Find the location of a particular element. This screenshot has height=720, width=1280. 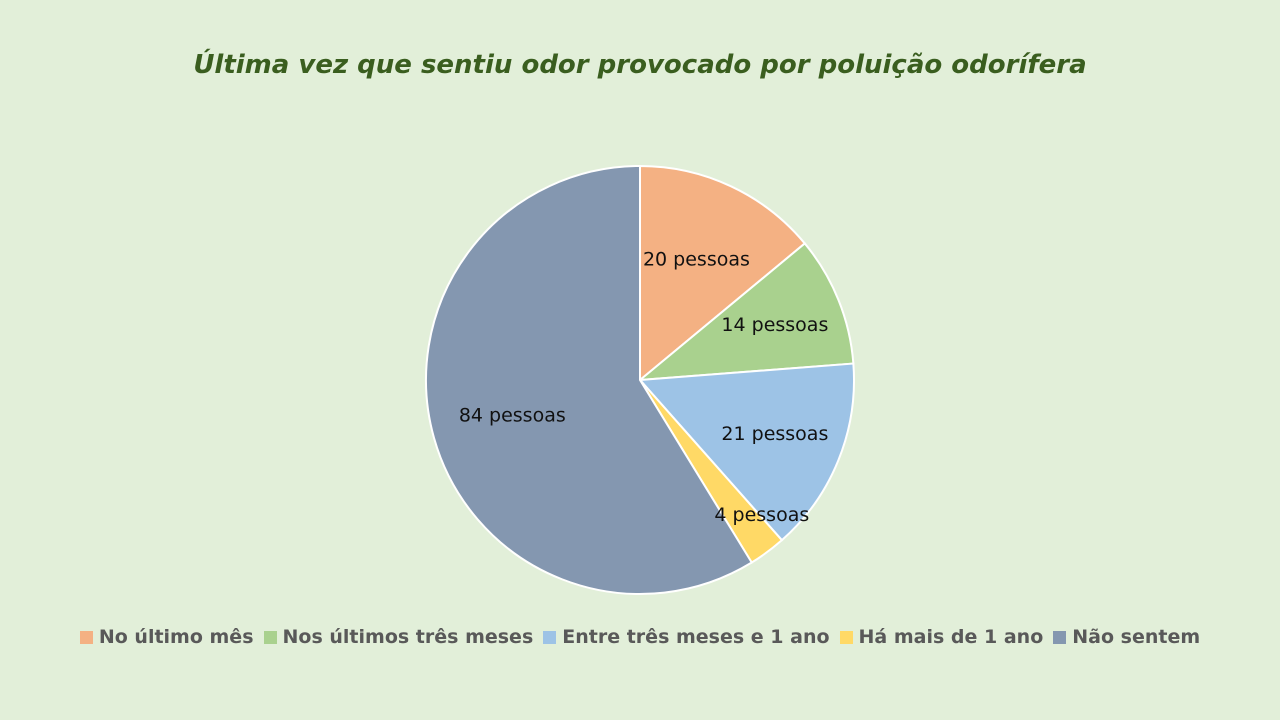

legend-item-1: No último mês is located at coordinates (166, 637).